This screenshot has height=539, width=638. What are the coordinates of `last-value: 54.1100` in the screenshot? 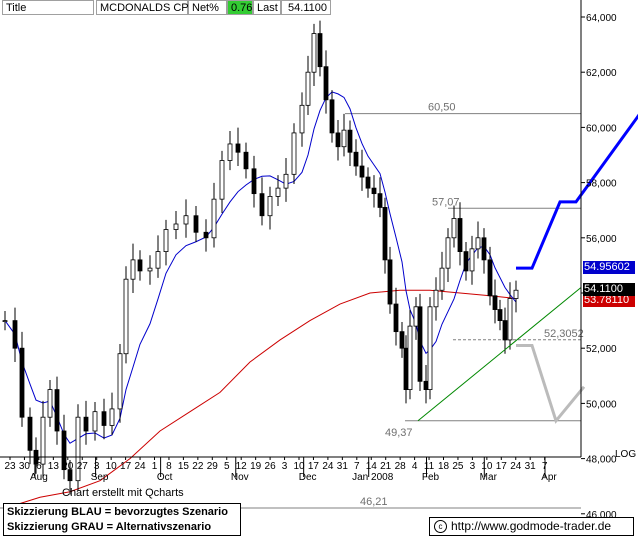 It's located at (306, 7).